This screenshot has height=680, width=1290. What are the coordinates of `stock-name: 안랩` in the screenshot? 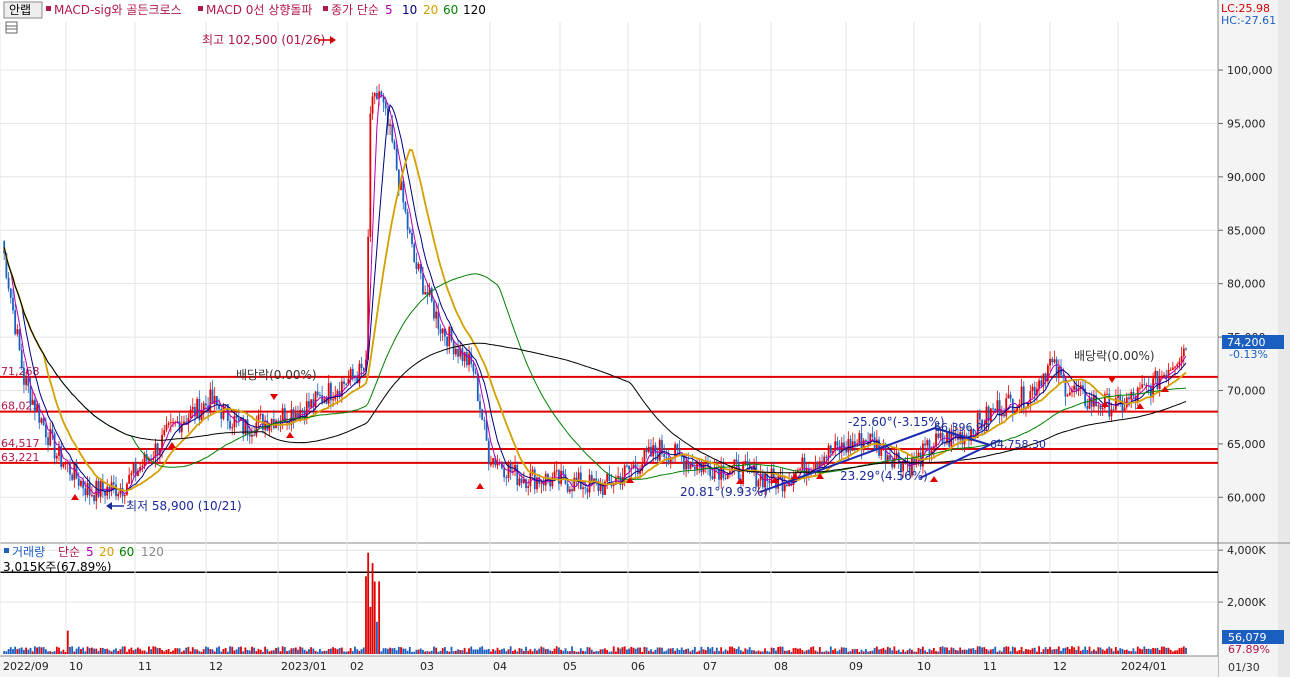 It's located at (20, 10).